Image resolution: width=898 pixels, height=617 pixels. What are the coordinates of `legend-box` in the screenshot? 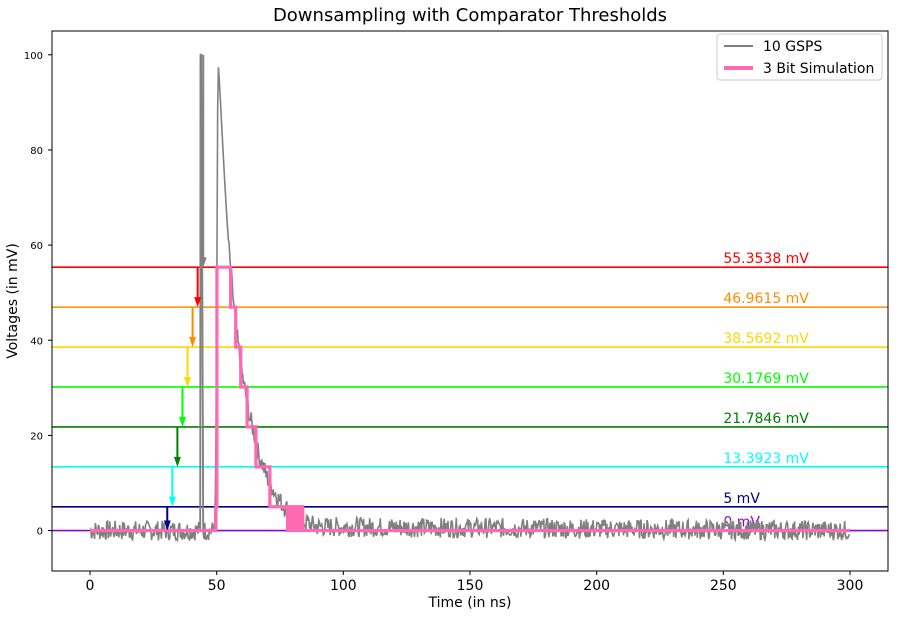 It's located at (799, 57).